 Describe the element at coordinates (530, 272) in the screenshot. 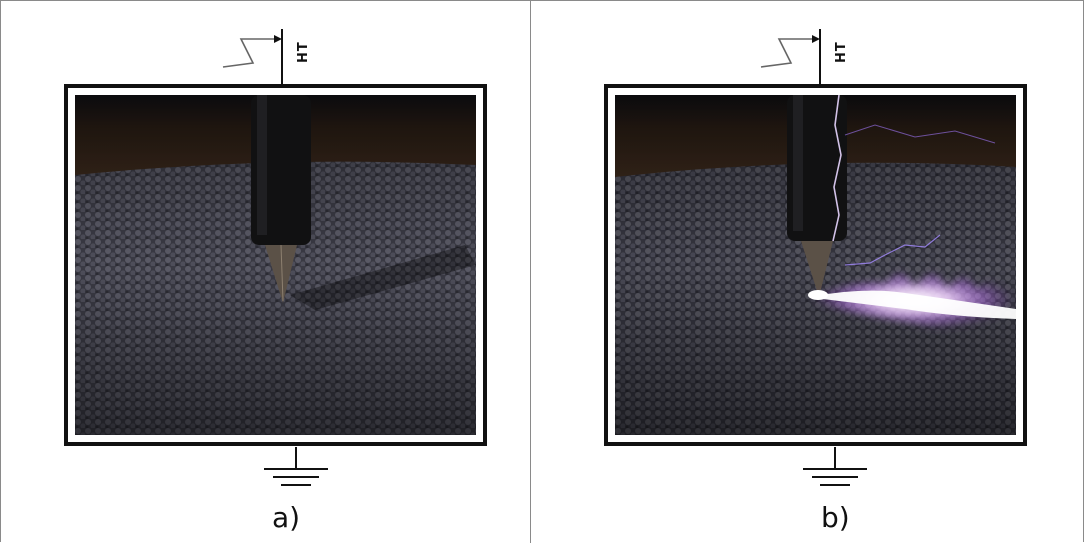

I see `panel-divider` at that location.